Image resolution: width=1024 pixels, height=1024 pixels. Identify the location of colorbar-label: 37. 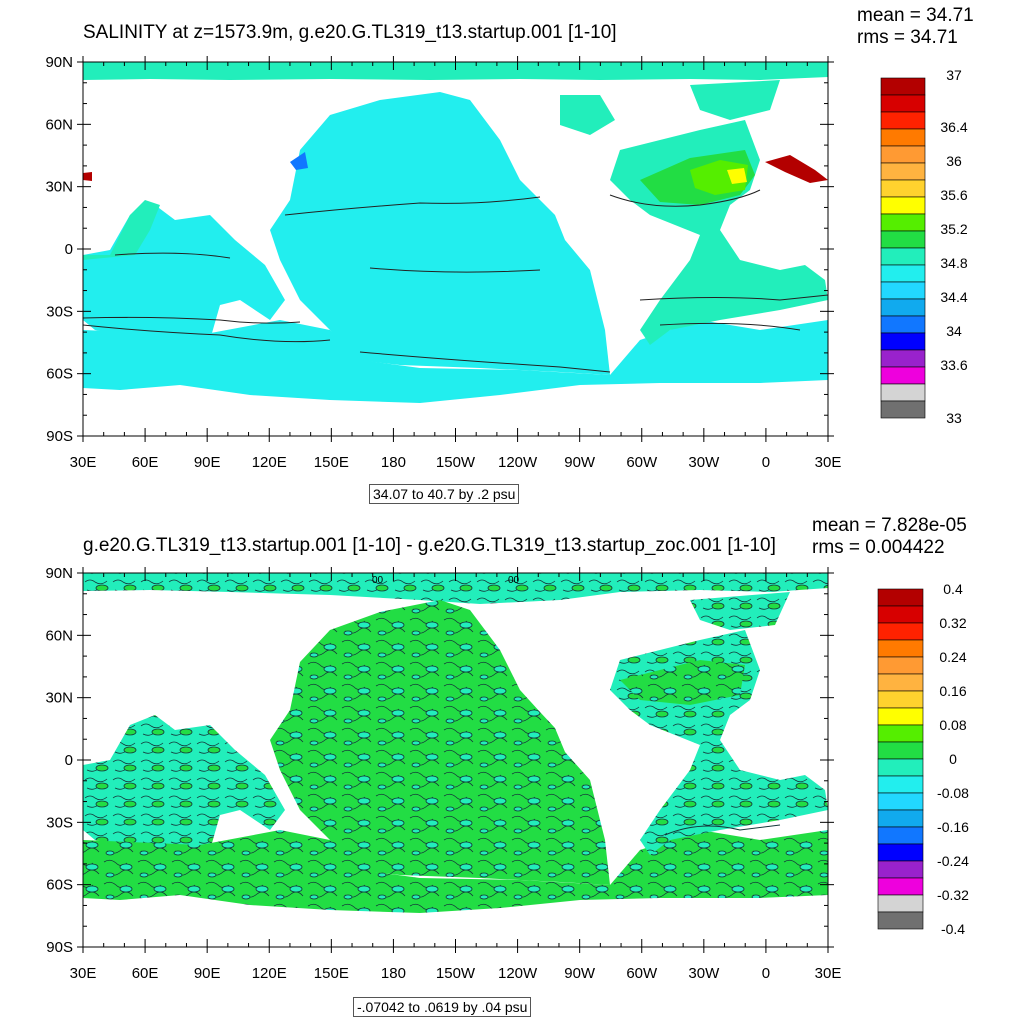
(954, 75).